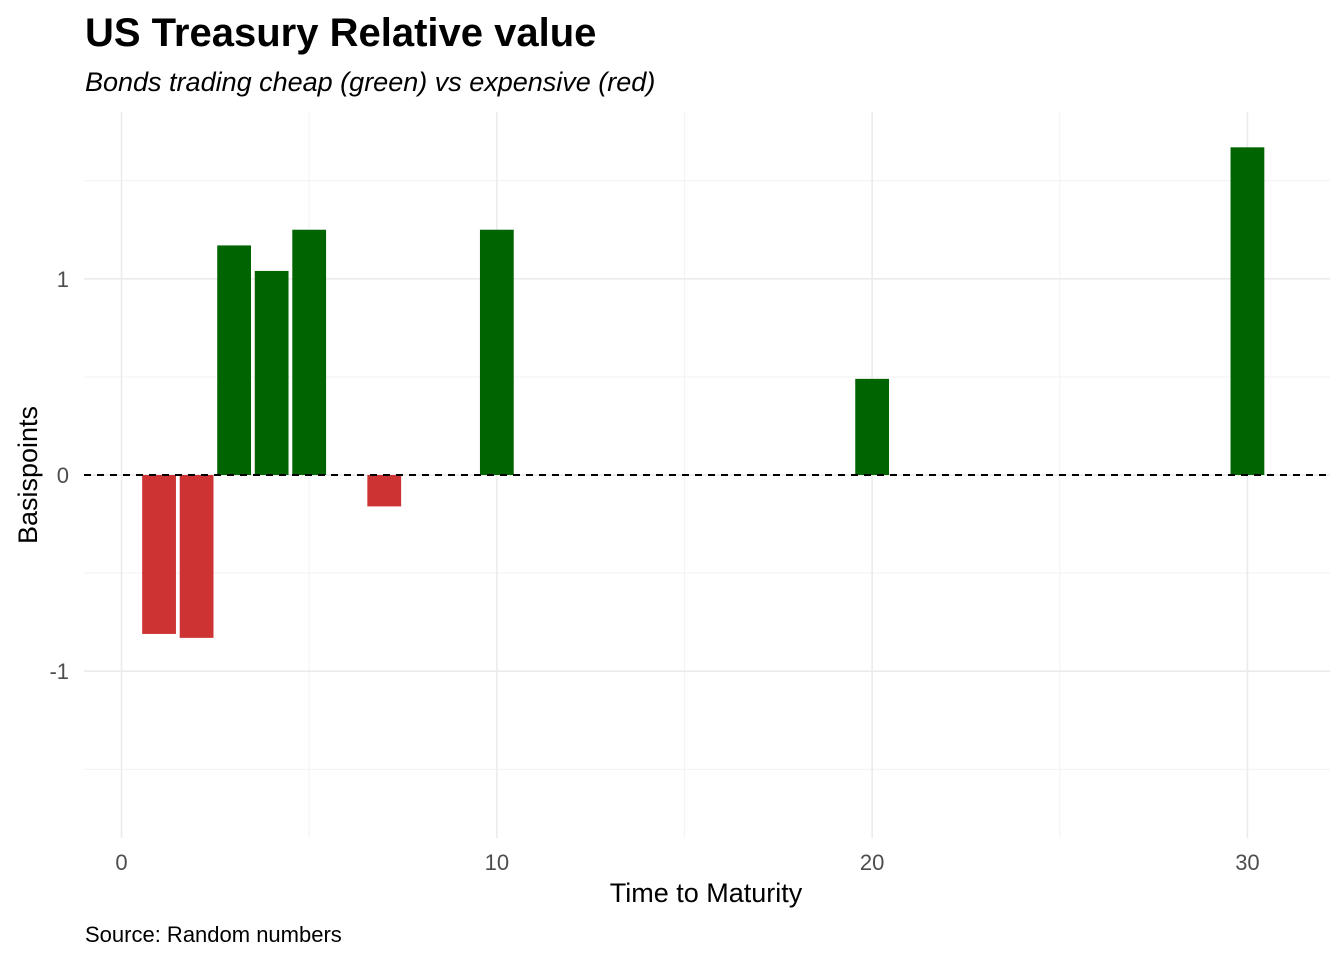  What do you see at coordinates (340, 33) in the screenshot?
I see `chart-title: US Treasury Relative value` at bounding box center [340, 33].